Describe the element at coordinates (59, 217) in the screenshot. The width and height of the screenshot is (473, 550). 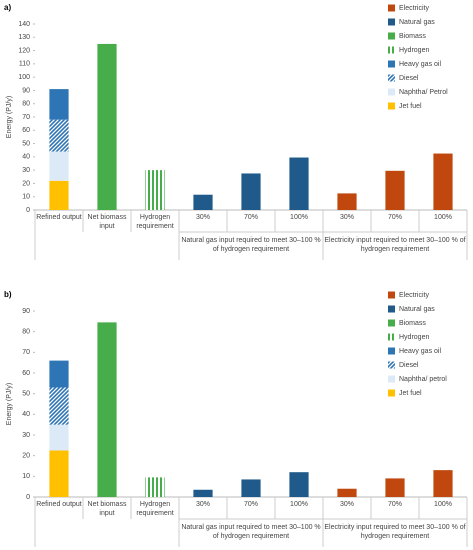
I see `x-tick-label: Refined output` at that location.